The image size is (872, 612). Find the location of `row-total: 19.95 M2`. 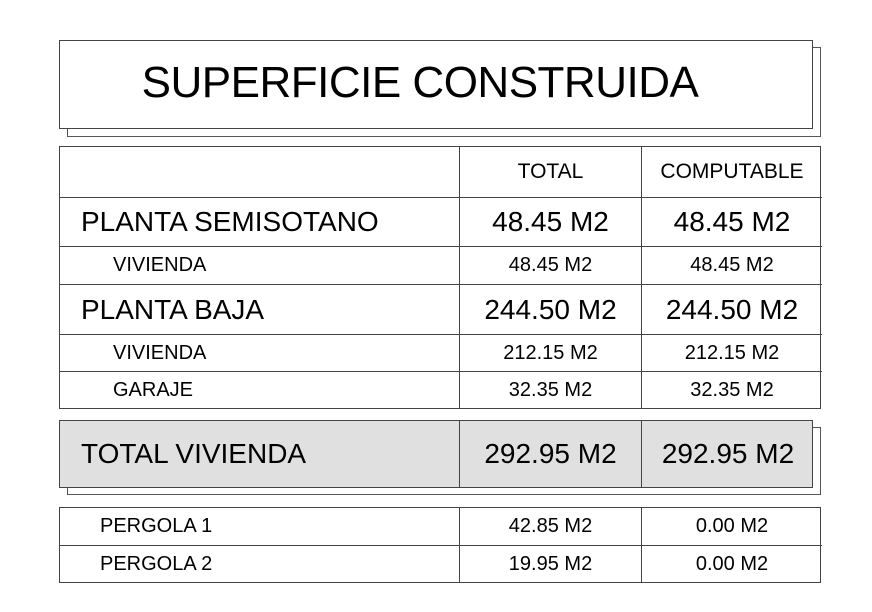

row-total: 19.95 M2 is located at coordinates (550, 564).